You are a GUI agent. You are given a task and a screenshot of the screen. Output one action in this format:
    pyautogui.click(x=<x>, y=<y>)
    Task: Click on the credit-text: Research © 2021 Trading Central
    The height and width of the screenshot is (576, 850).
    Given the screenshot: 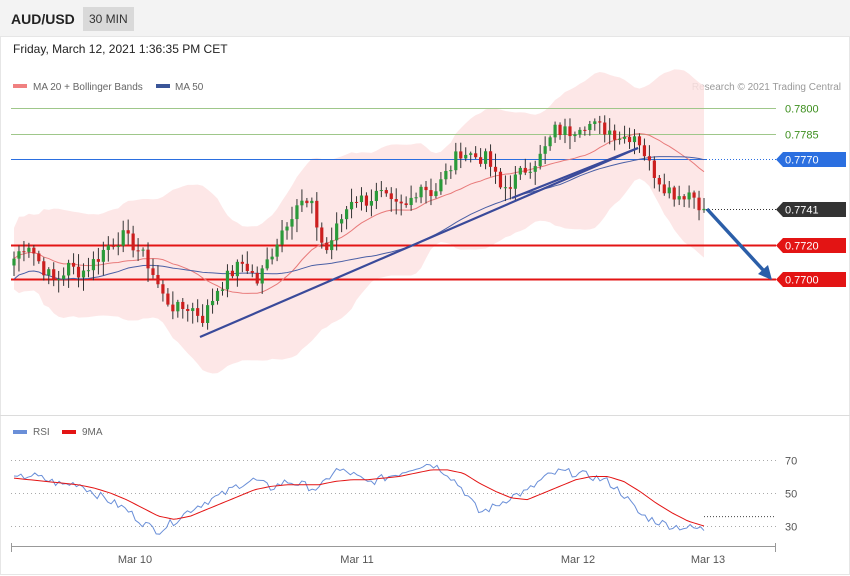 What is the action you would take?
    pyautogui.click(x=766, y=87)
    